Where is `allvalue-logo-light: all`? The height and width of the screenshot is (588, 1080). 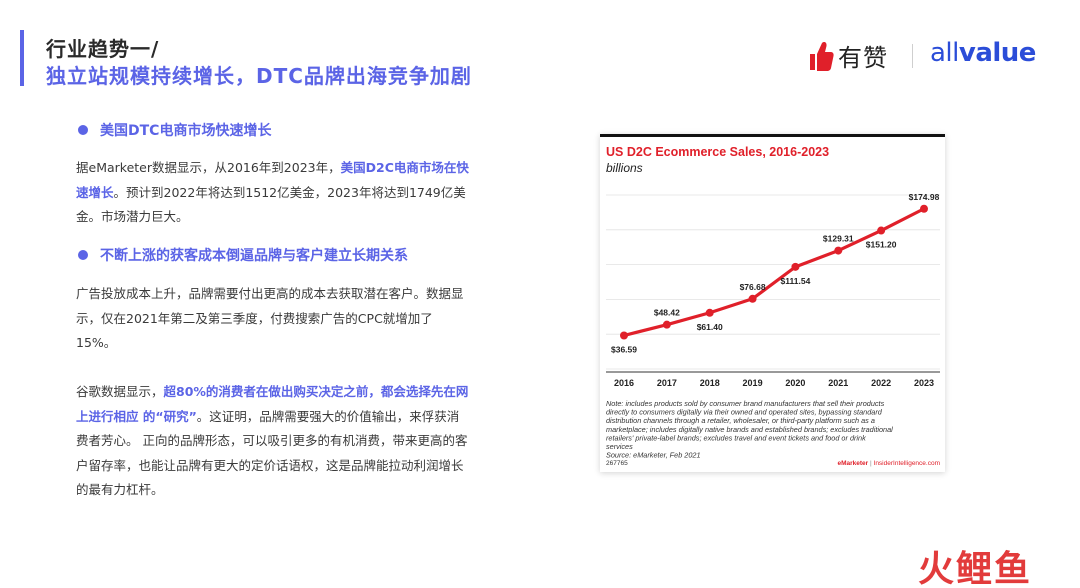 allvalue-logo-light: all is located at coordinates (944, 53).